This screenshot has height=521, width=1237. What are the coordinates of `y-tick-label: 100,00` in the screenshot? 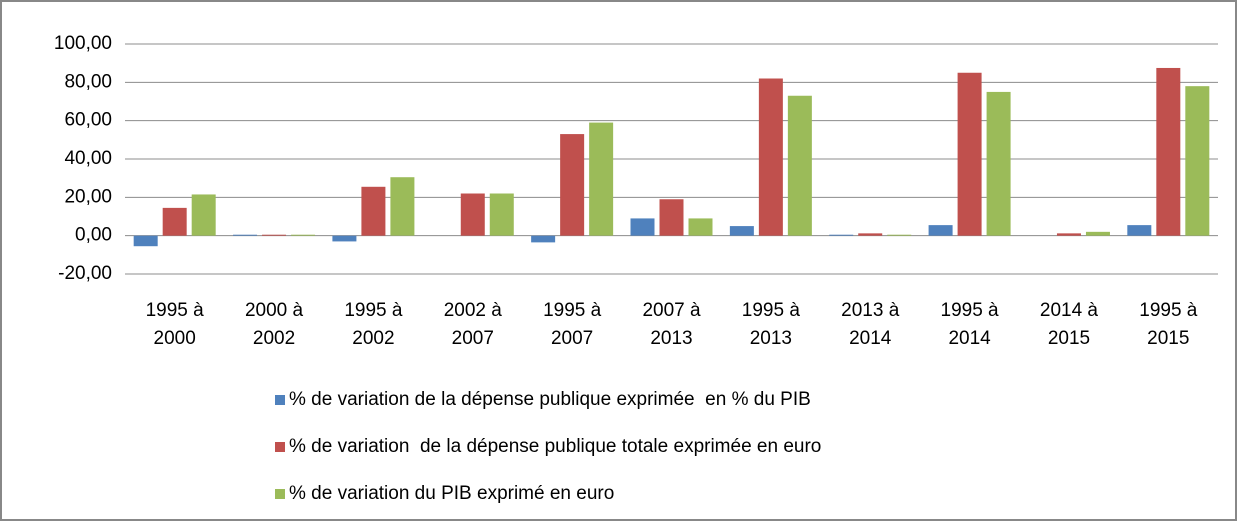 It's located at (83, 43).